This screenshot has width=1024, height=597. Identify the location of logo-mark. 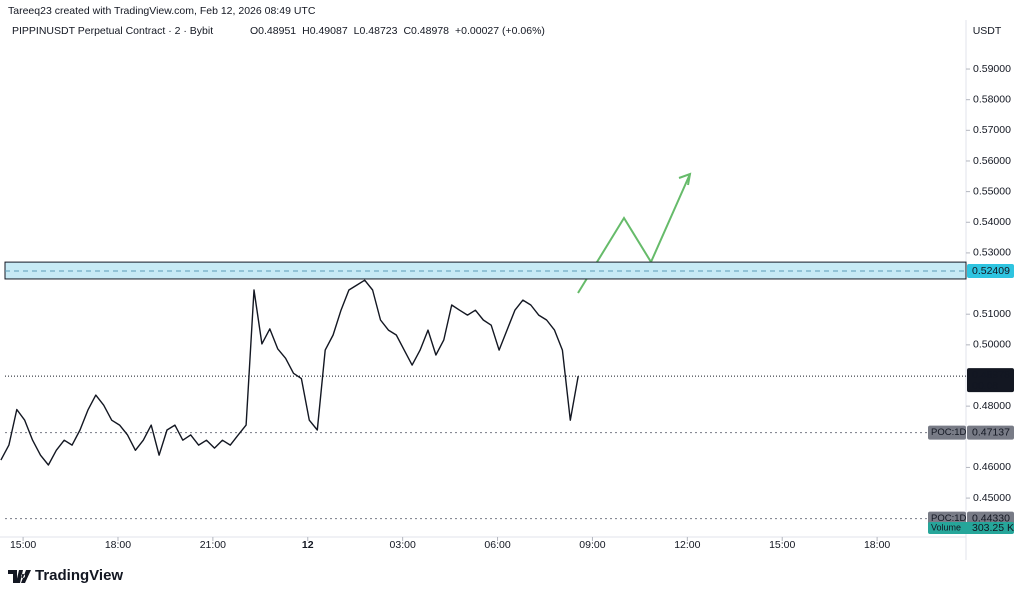
(19, 576).